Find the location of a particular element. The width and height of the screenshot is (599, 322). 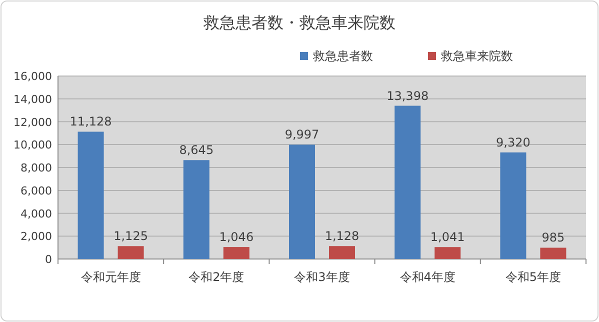

y-tick-label: 14,000 is located at coordinates (33, 99).